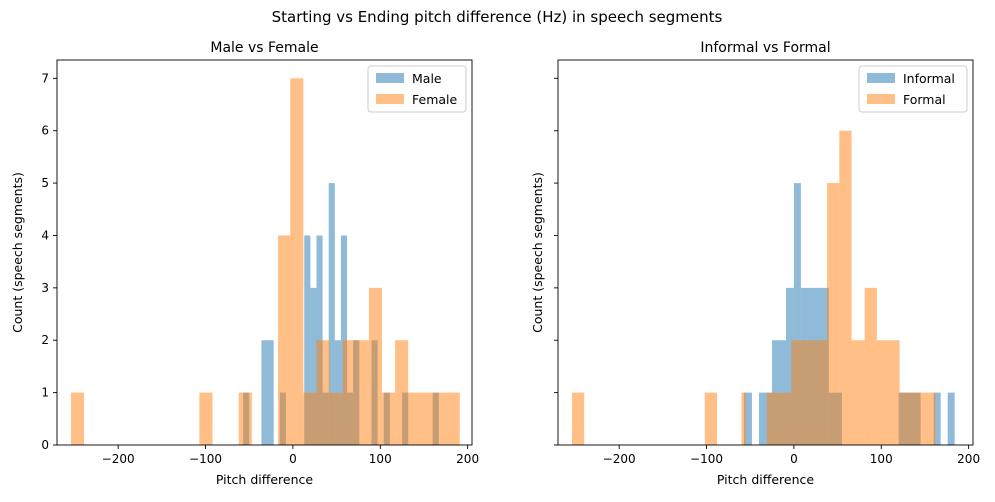  Describe the element at coordinates (45, 445) in the screenshot. I see `y-tick-label: 0` at that location.